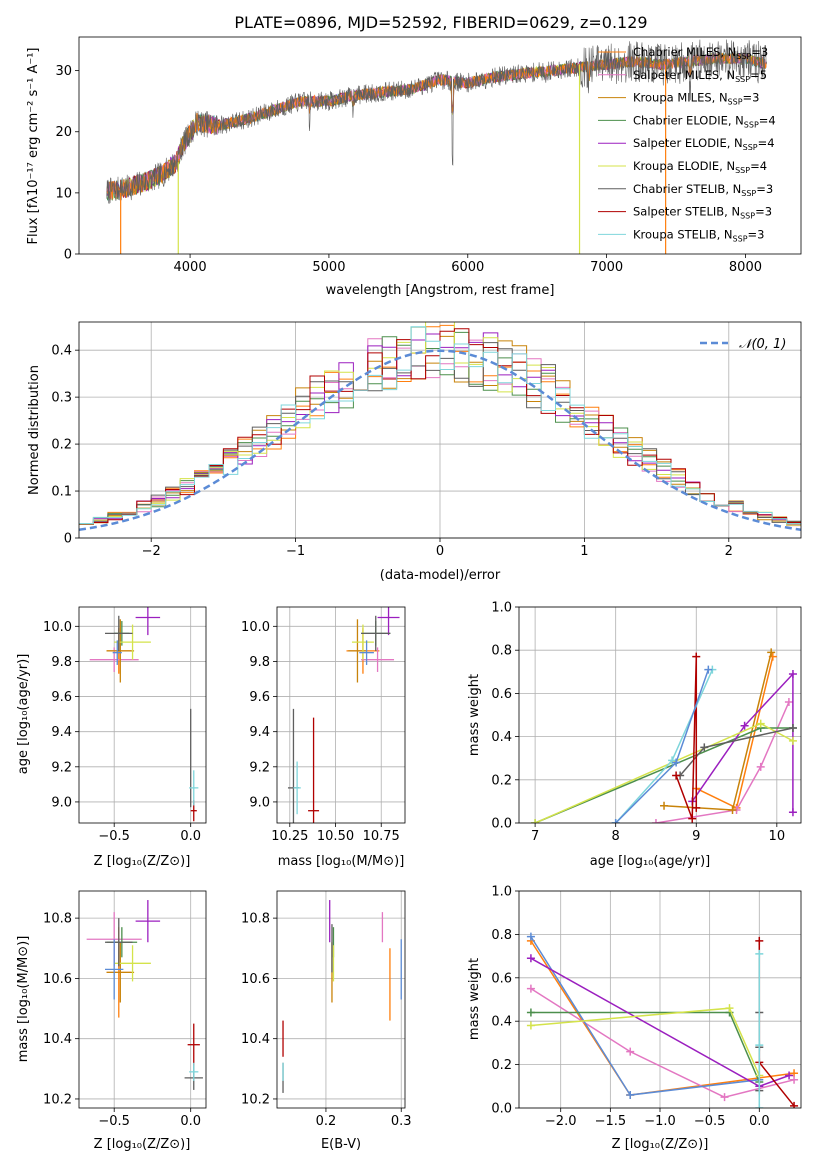 This screenshot has height=1170, width=819. What do you see at coordinates (474, 715) in the screenshot?
I see `weight-vs-age-ylabel: mass weight` at bounding box center [474, 715].